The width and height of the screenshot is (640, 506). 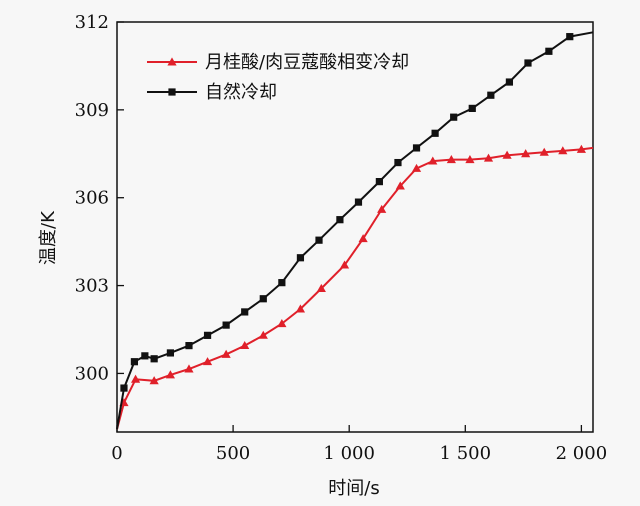 What do you see at coordinates (353, 488) in the screenshot?
I see `x-axis-title: 时间/s` at bounding box center [353, 488].